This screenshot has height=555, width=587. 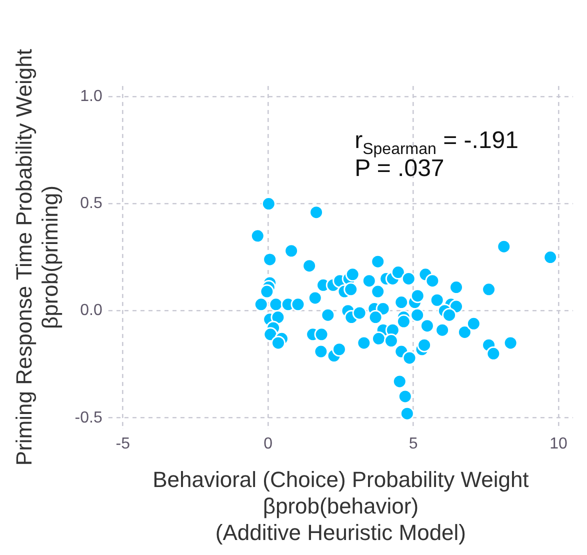 I want to click on y-tick-label: -0.5, so click(x=88, y=417).